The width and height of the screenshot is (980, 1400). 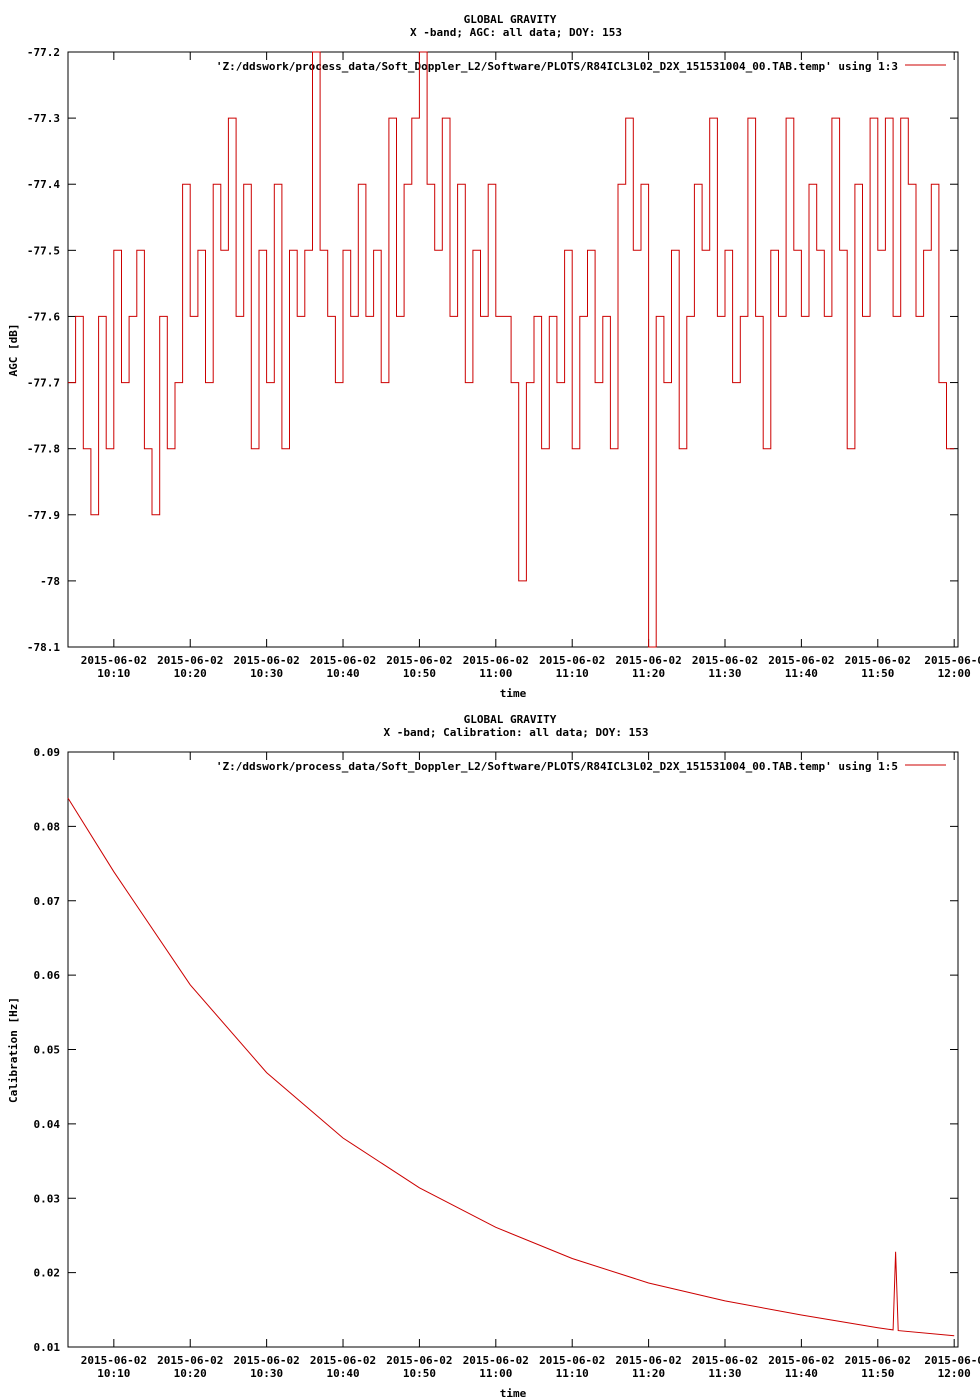 What do you see at coordinates (47, 975) in the screenshot?
I see `y-tick-label: 0.06` at bounding box center [47, 975].